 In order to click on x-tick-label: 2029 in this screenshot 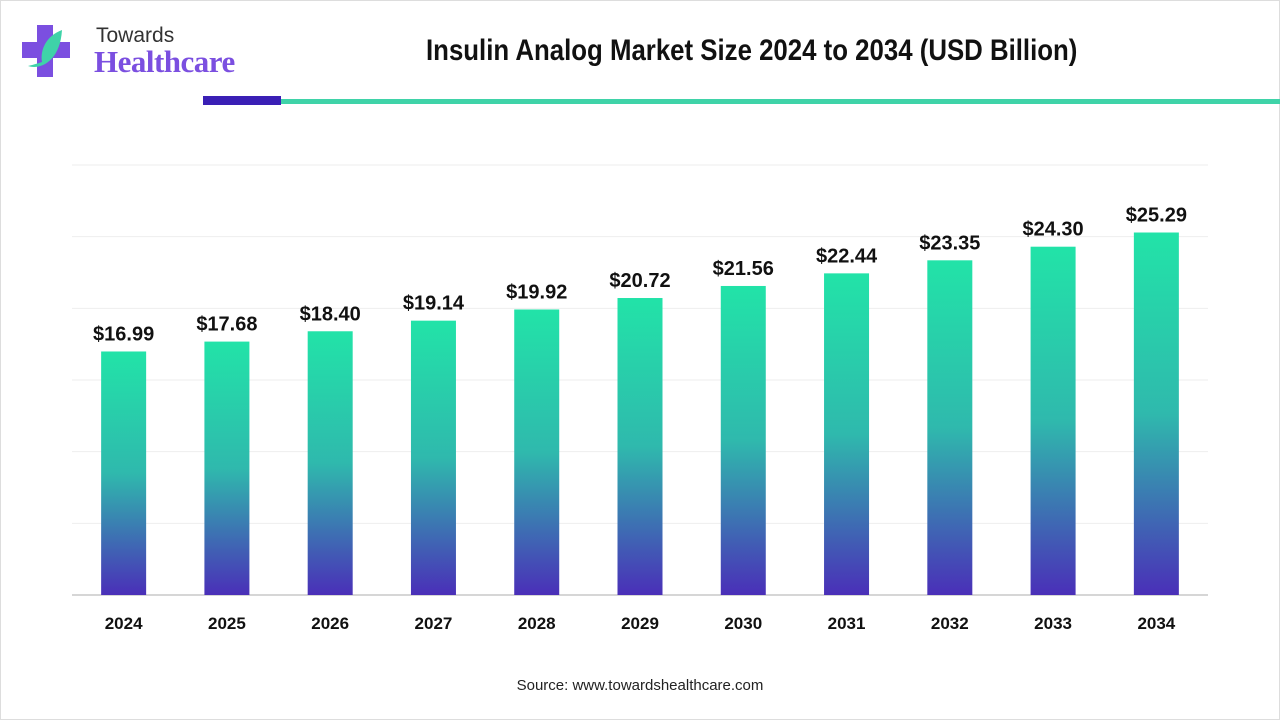, I will do `click(640, 623)`.